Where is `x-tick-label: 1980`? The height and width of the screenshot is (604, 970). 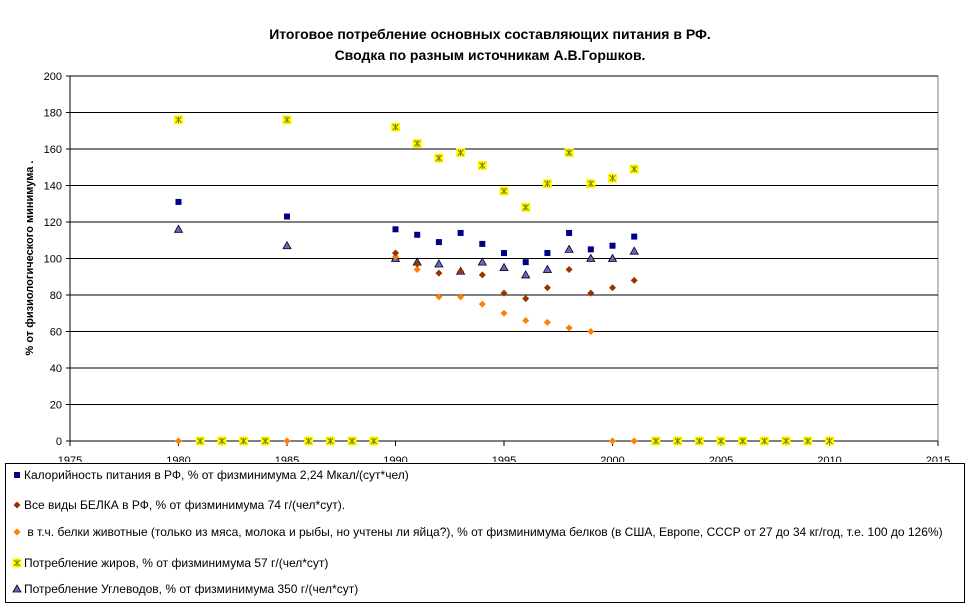 x-tick-label: 1980 is located at coordinates (178, 458).